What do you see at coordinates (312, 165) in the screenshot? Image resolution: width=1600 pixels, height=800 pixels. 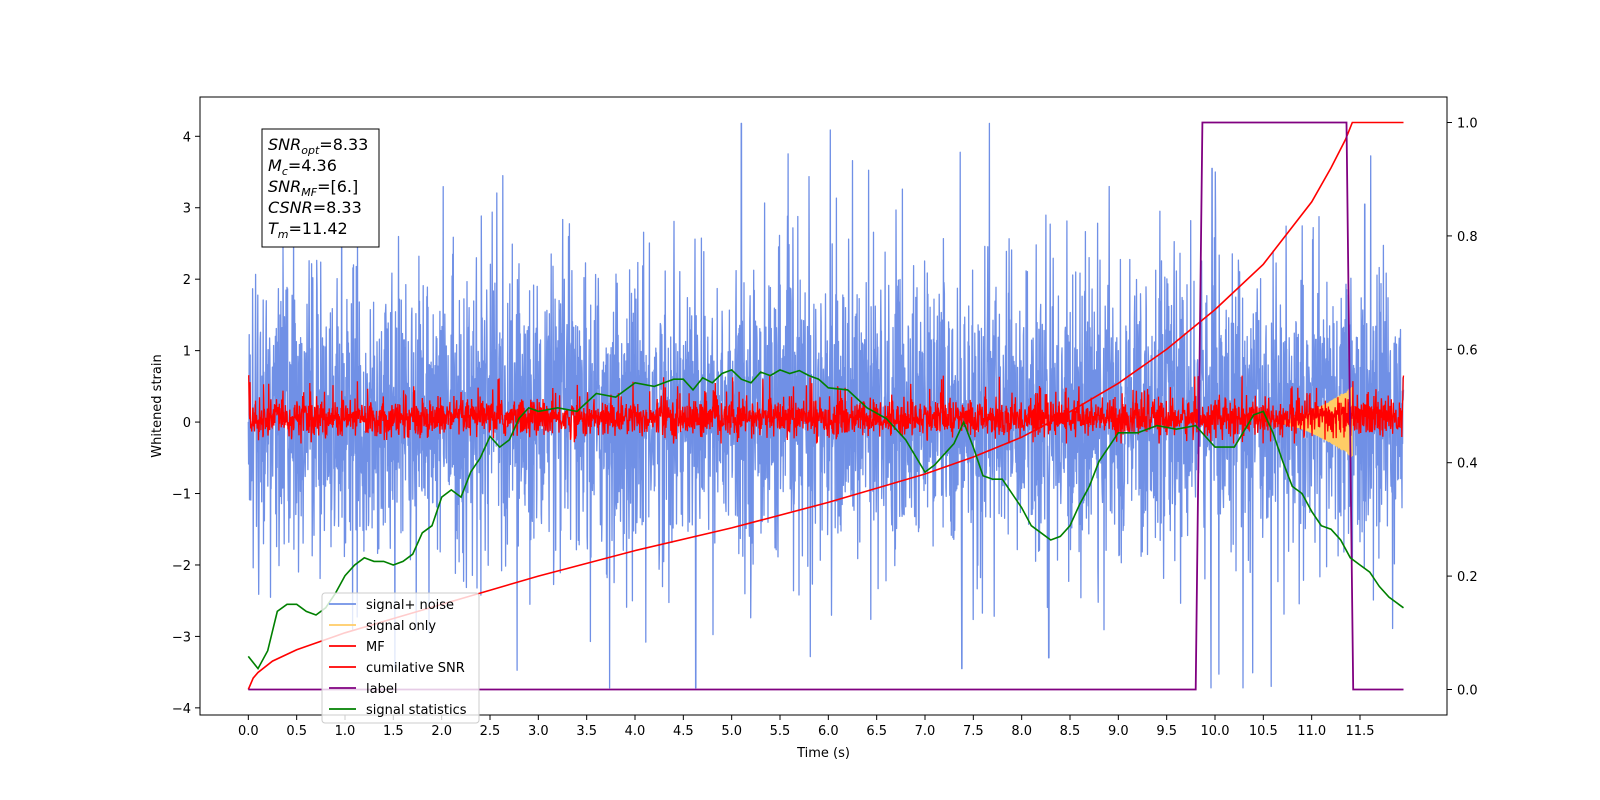 I see `annotation-value: =4.36` at bounding box center [312, 165].